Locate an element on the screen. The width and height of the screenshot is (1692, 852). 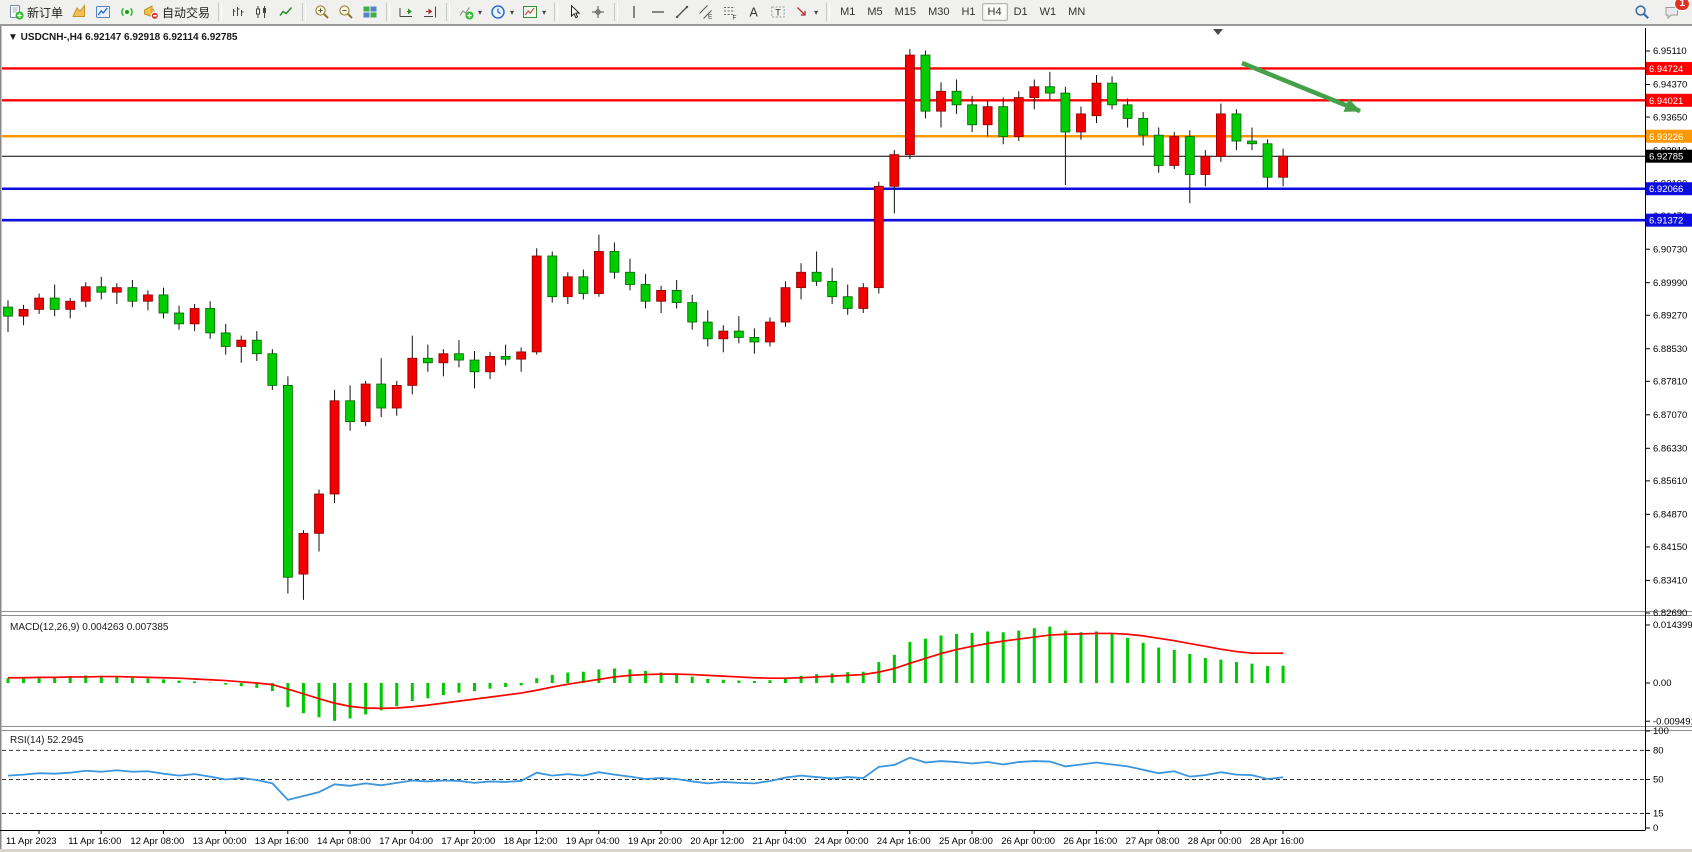
price-tick-label: 6.93650 is located at coordinates (1670, 117).